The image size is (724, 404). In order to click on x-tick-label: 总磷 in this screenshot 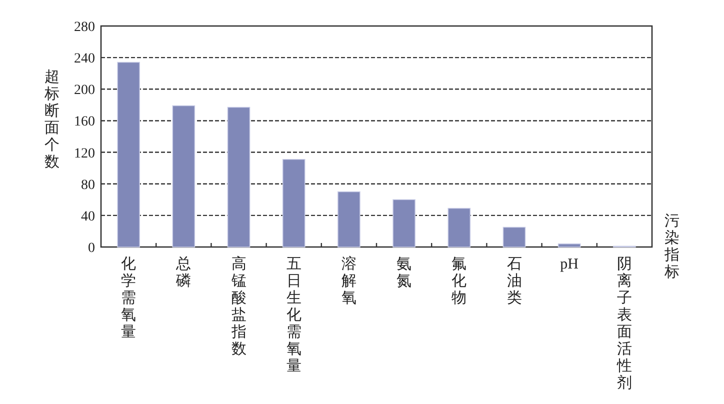, I will do `click(183, 273)`.